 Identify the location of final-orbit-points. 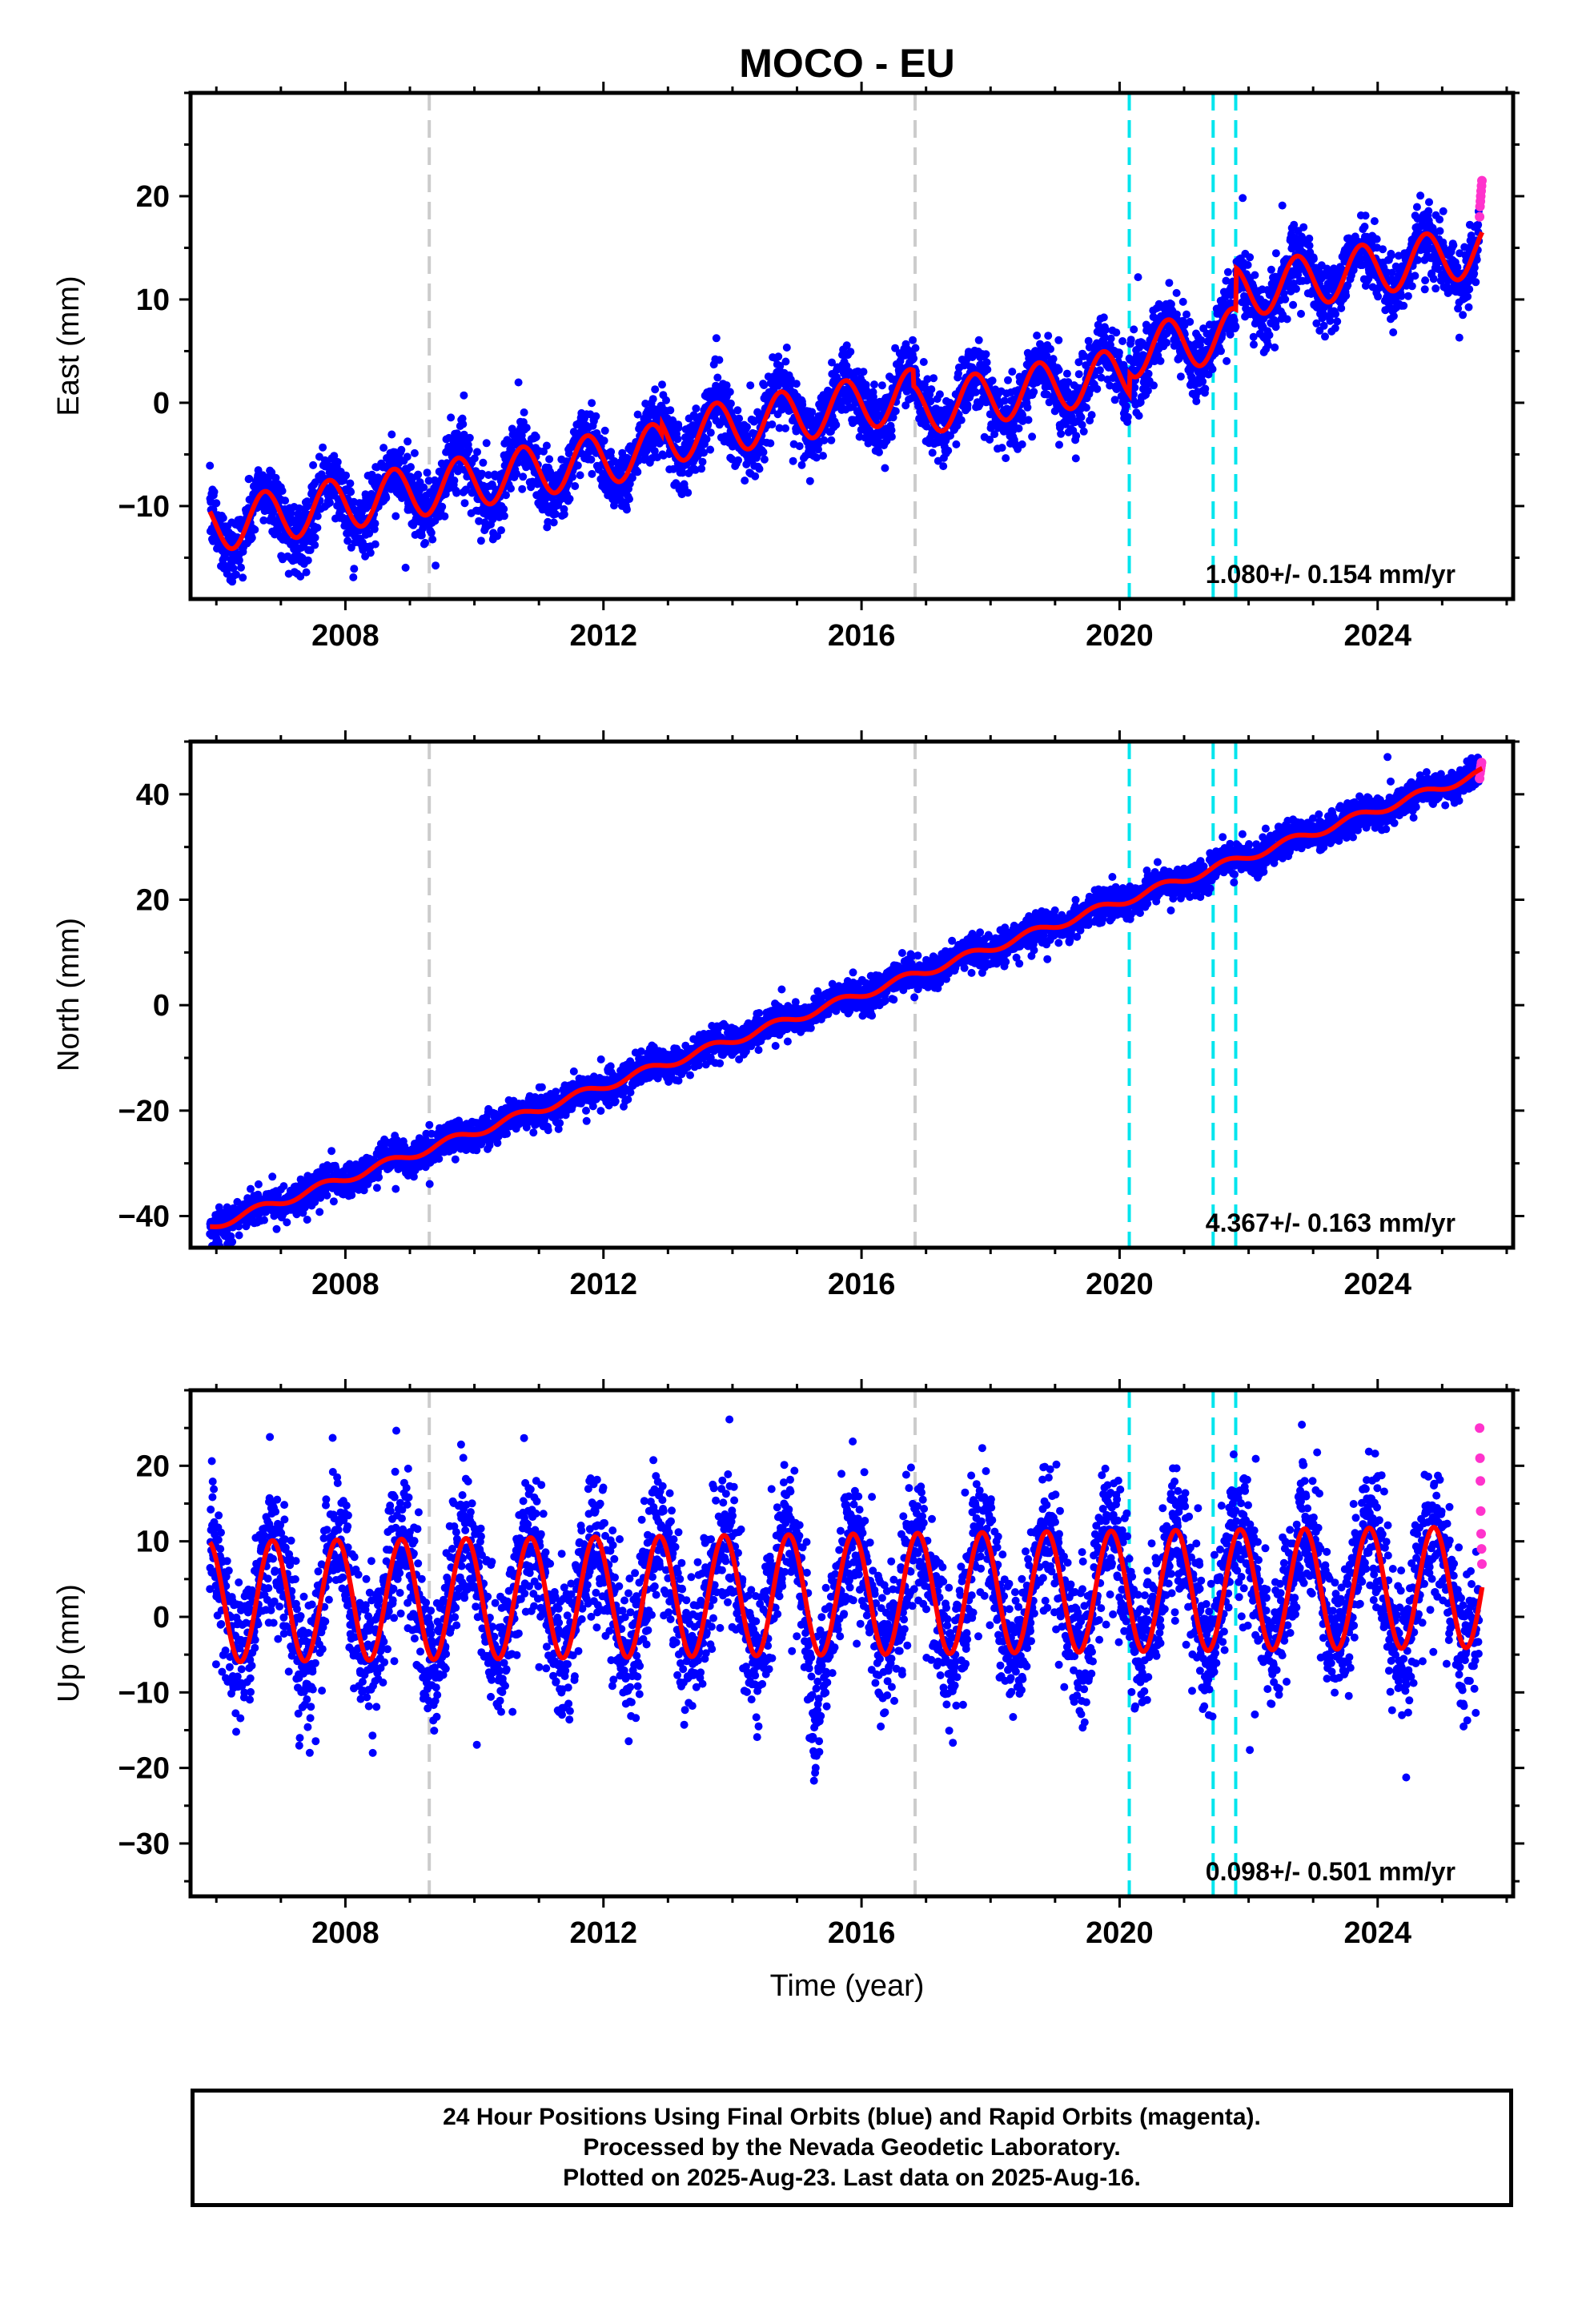
(845, 388).